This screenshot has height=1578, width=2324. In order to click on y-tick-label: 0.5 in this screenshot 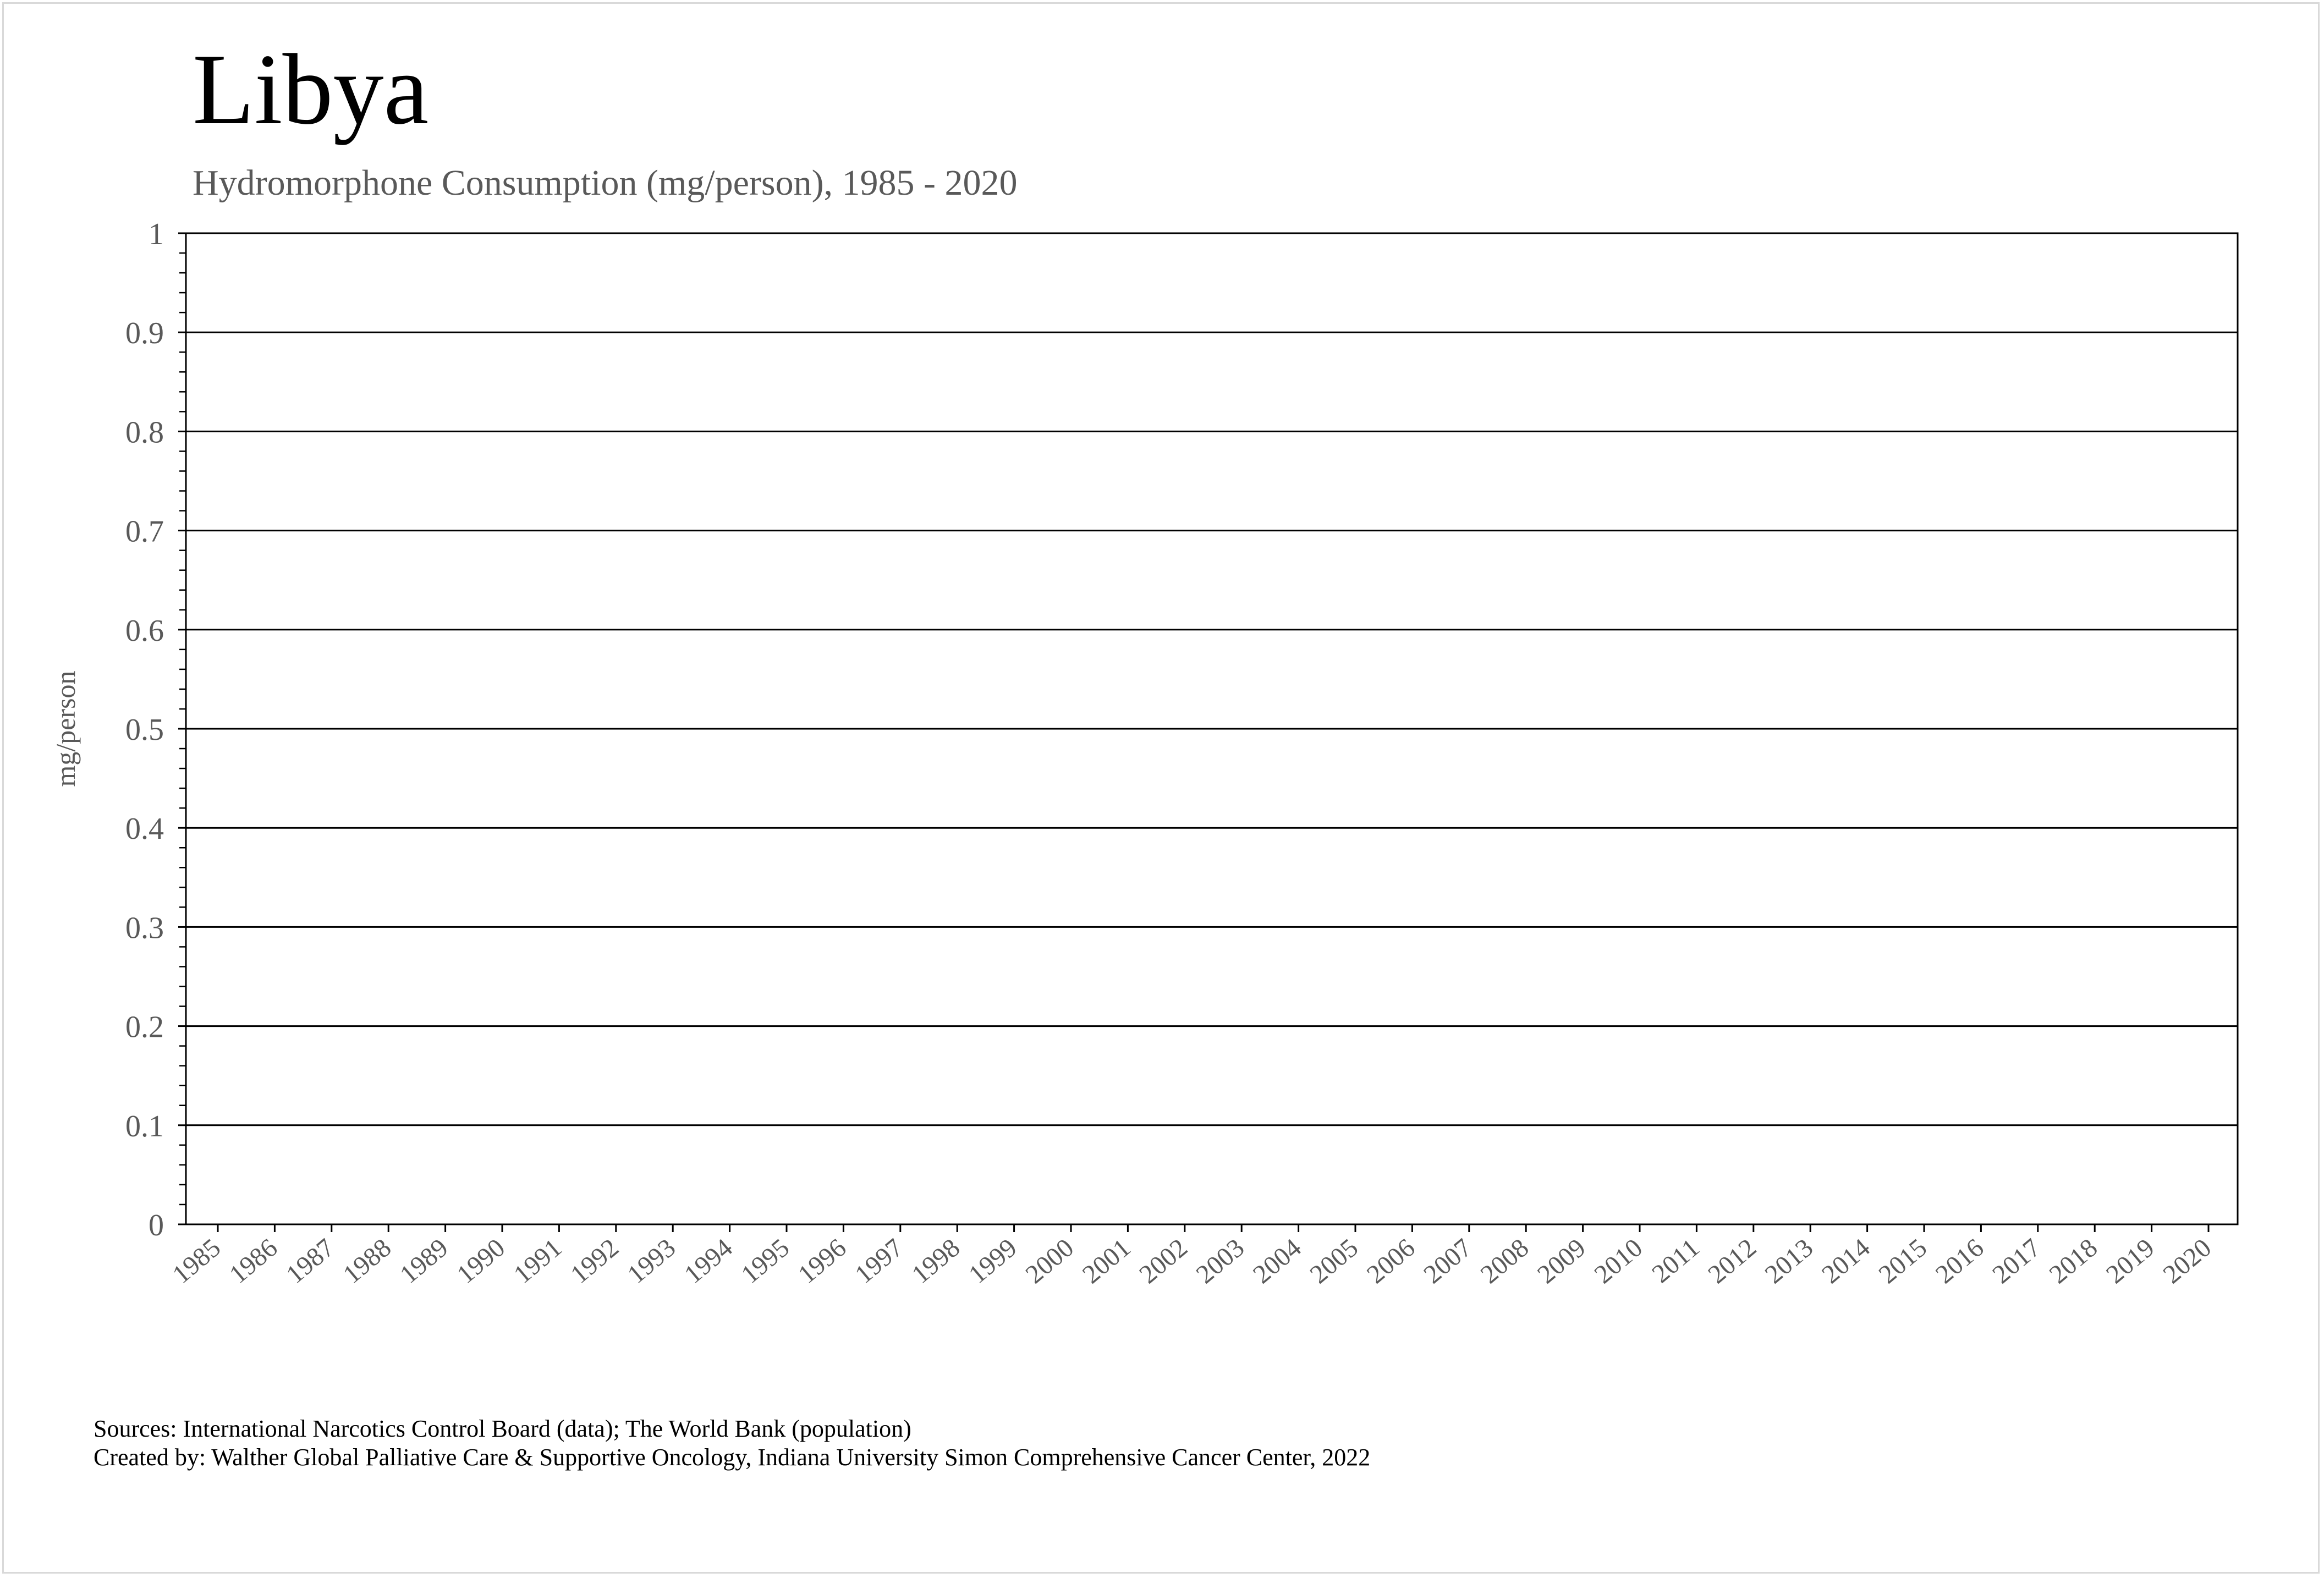, I will do `click(145, 730)`.